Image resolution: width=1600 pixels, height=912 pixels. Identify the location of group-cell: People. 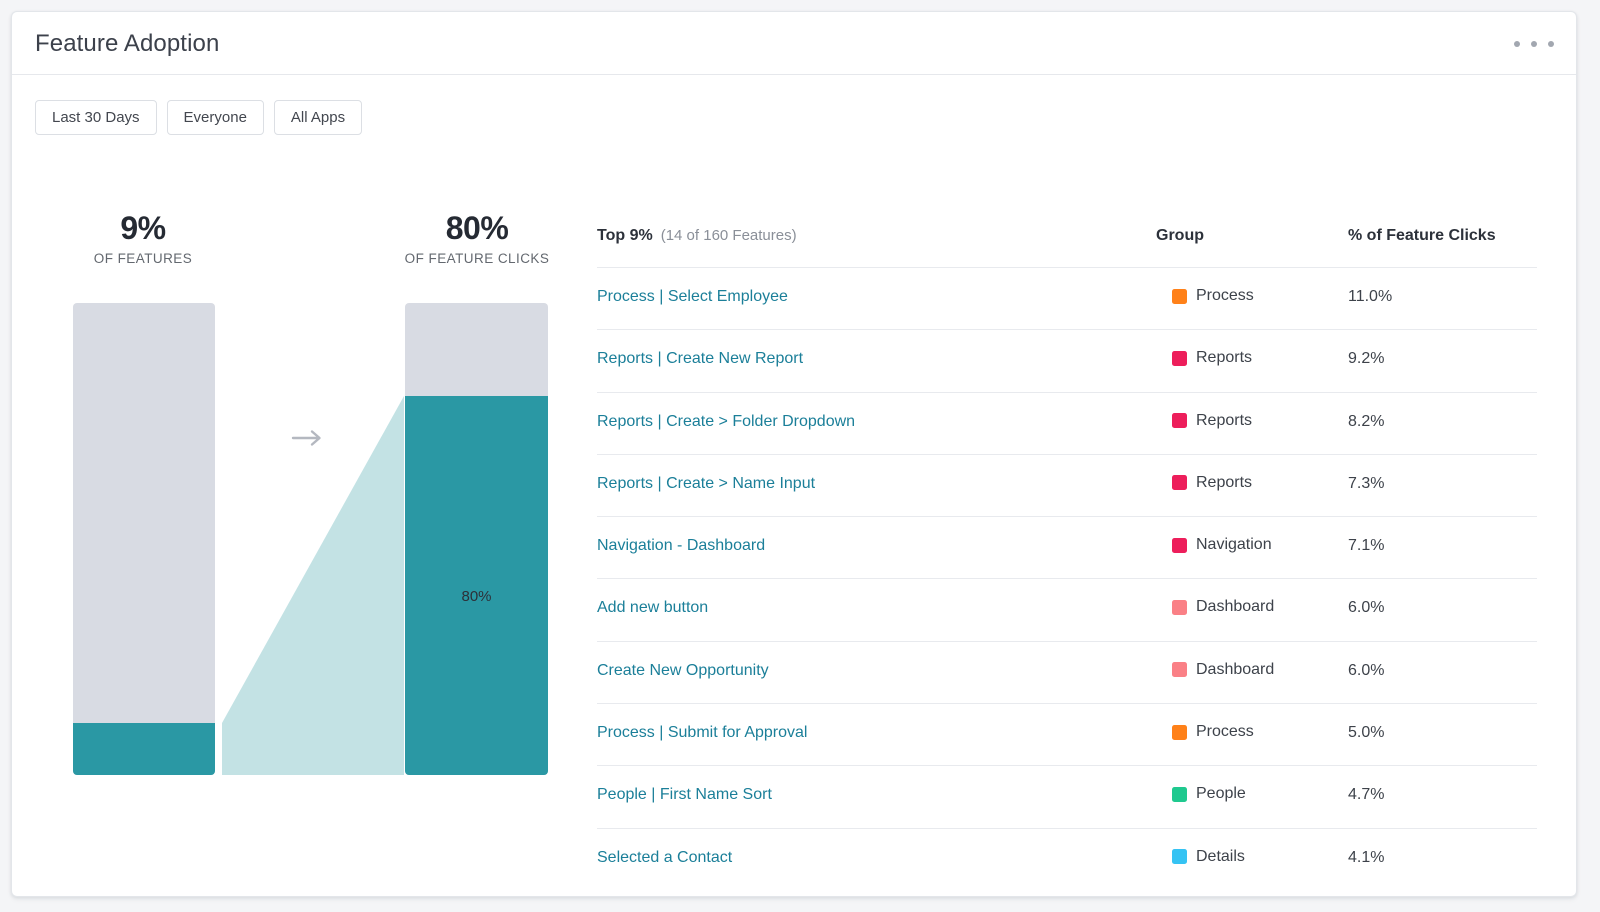
(1209, 794).